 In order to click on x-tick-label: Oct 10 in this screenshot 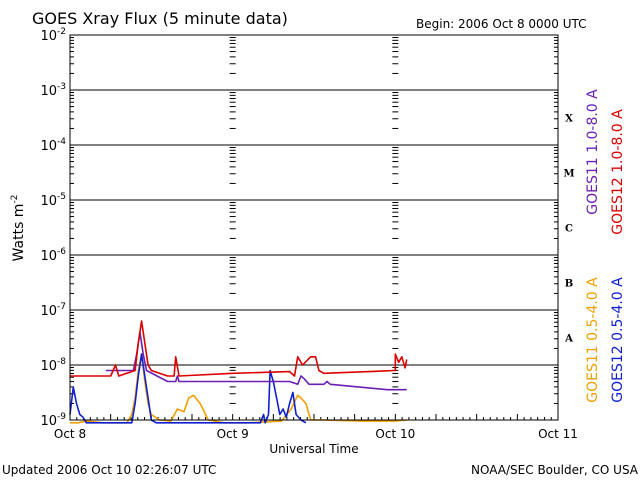, I will do `click(395, 434)`.